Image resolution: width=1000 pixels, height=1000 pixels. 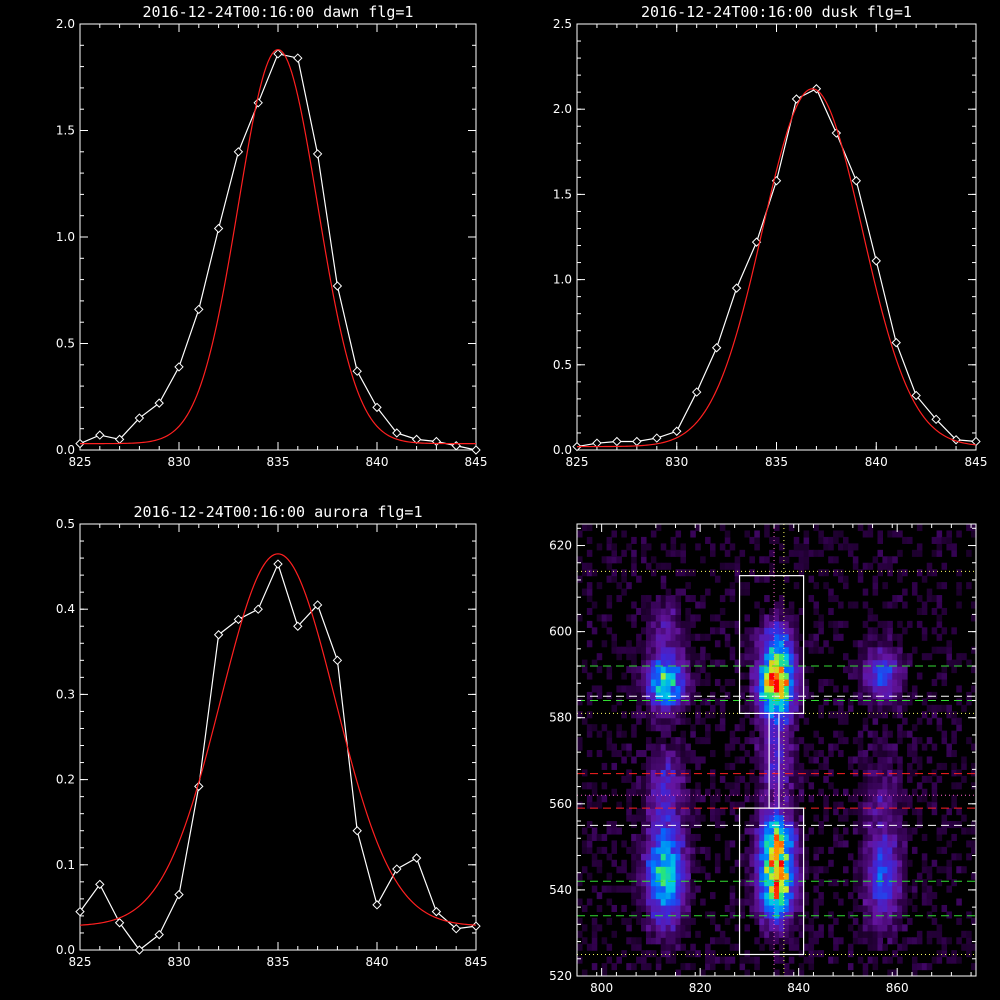 I want to click on y-tick-label: 0.0, so click(x=65, y=950).